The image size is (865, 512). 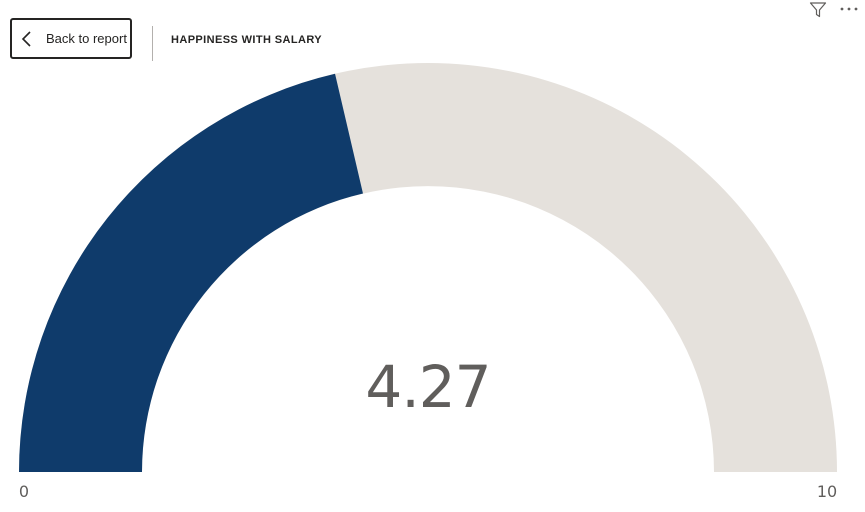 I want to click on chevron-left-icon, so click(x=26, y=38).